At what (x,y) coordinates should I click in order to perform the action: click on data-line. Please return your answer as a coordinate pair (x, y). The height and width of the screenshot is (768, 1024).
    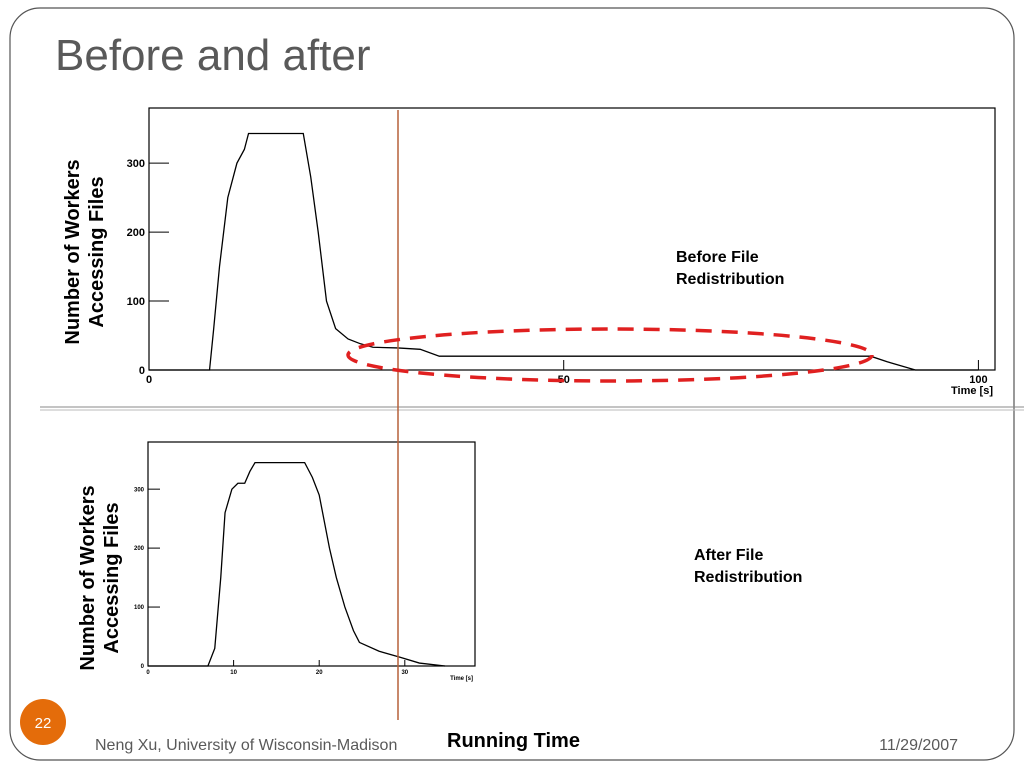
    Looking at the image, I should click on (297, 564).